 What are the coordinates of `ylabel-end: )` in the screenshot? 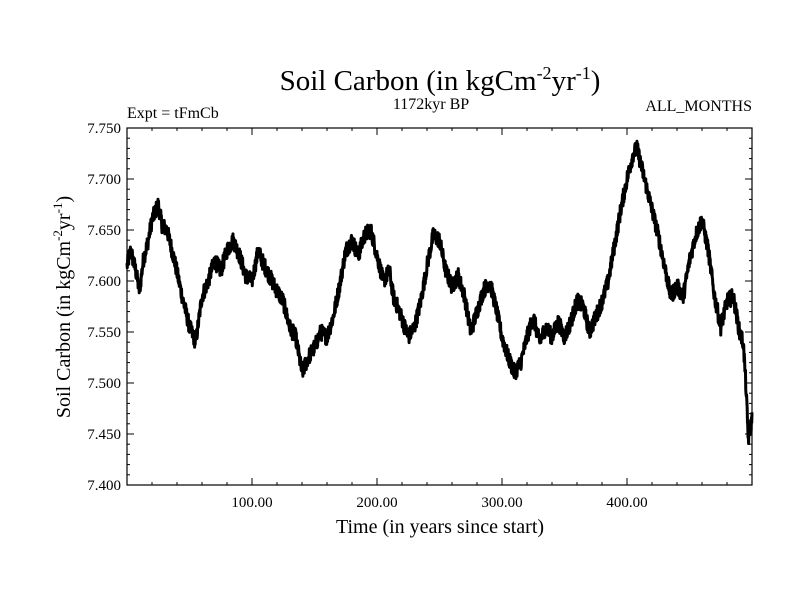 It's located at (64, 199).